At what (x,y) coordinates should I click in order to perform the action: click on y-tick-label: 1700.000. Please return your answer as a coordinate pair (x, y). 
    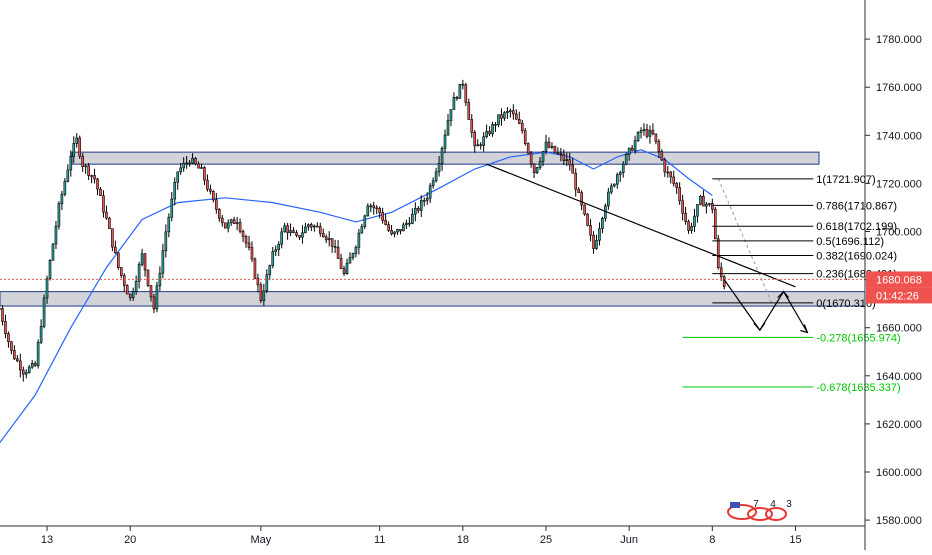
    Looking at the image, I should click on (899, 233).